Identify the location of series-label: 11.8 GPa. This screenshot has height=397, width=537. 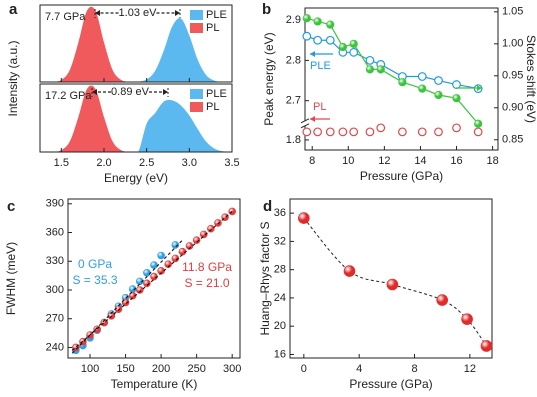
(207, 267).